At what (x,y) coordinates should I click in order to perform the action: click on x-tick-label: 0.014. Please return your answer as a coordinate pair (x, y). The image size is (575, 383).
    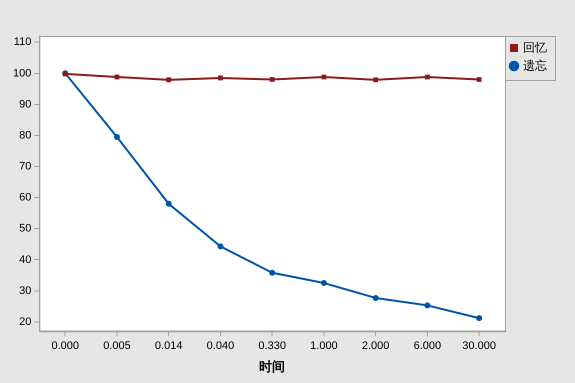
    Looking at the image, I should click on (168, 346).